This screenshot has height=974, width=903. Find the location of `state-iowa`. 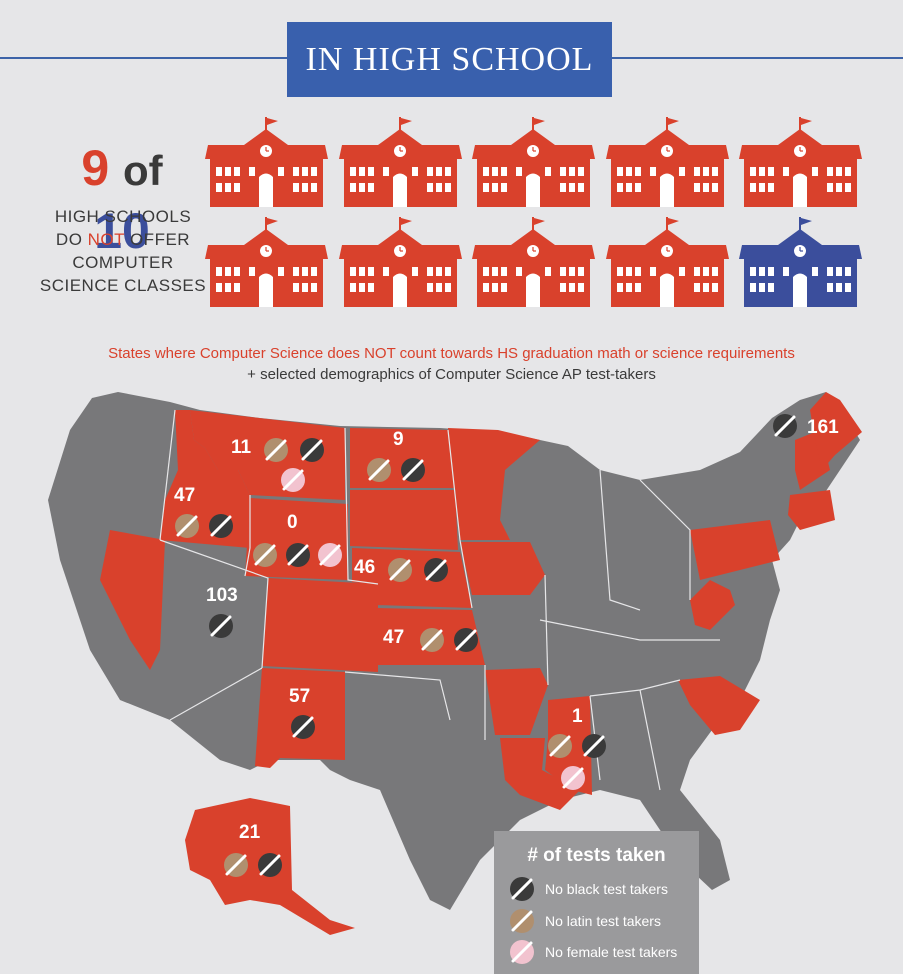

state-iowa is located at coordinates (502, 568).